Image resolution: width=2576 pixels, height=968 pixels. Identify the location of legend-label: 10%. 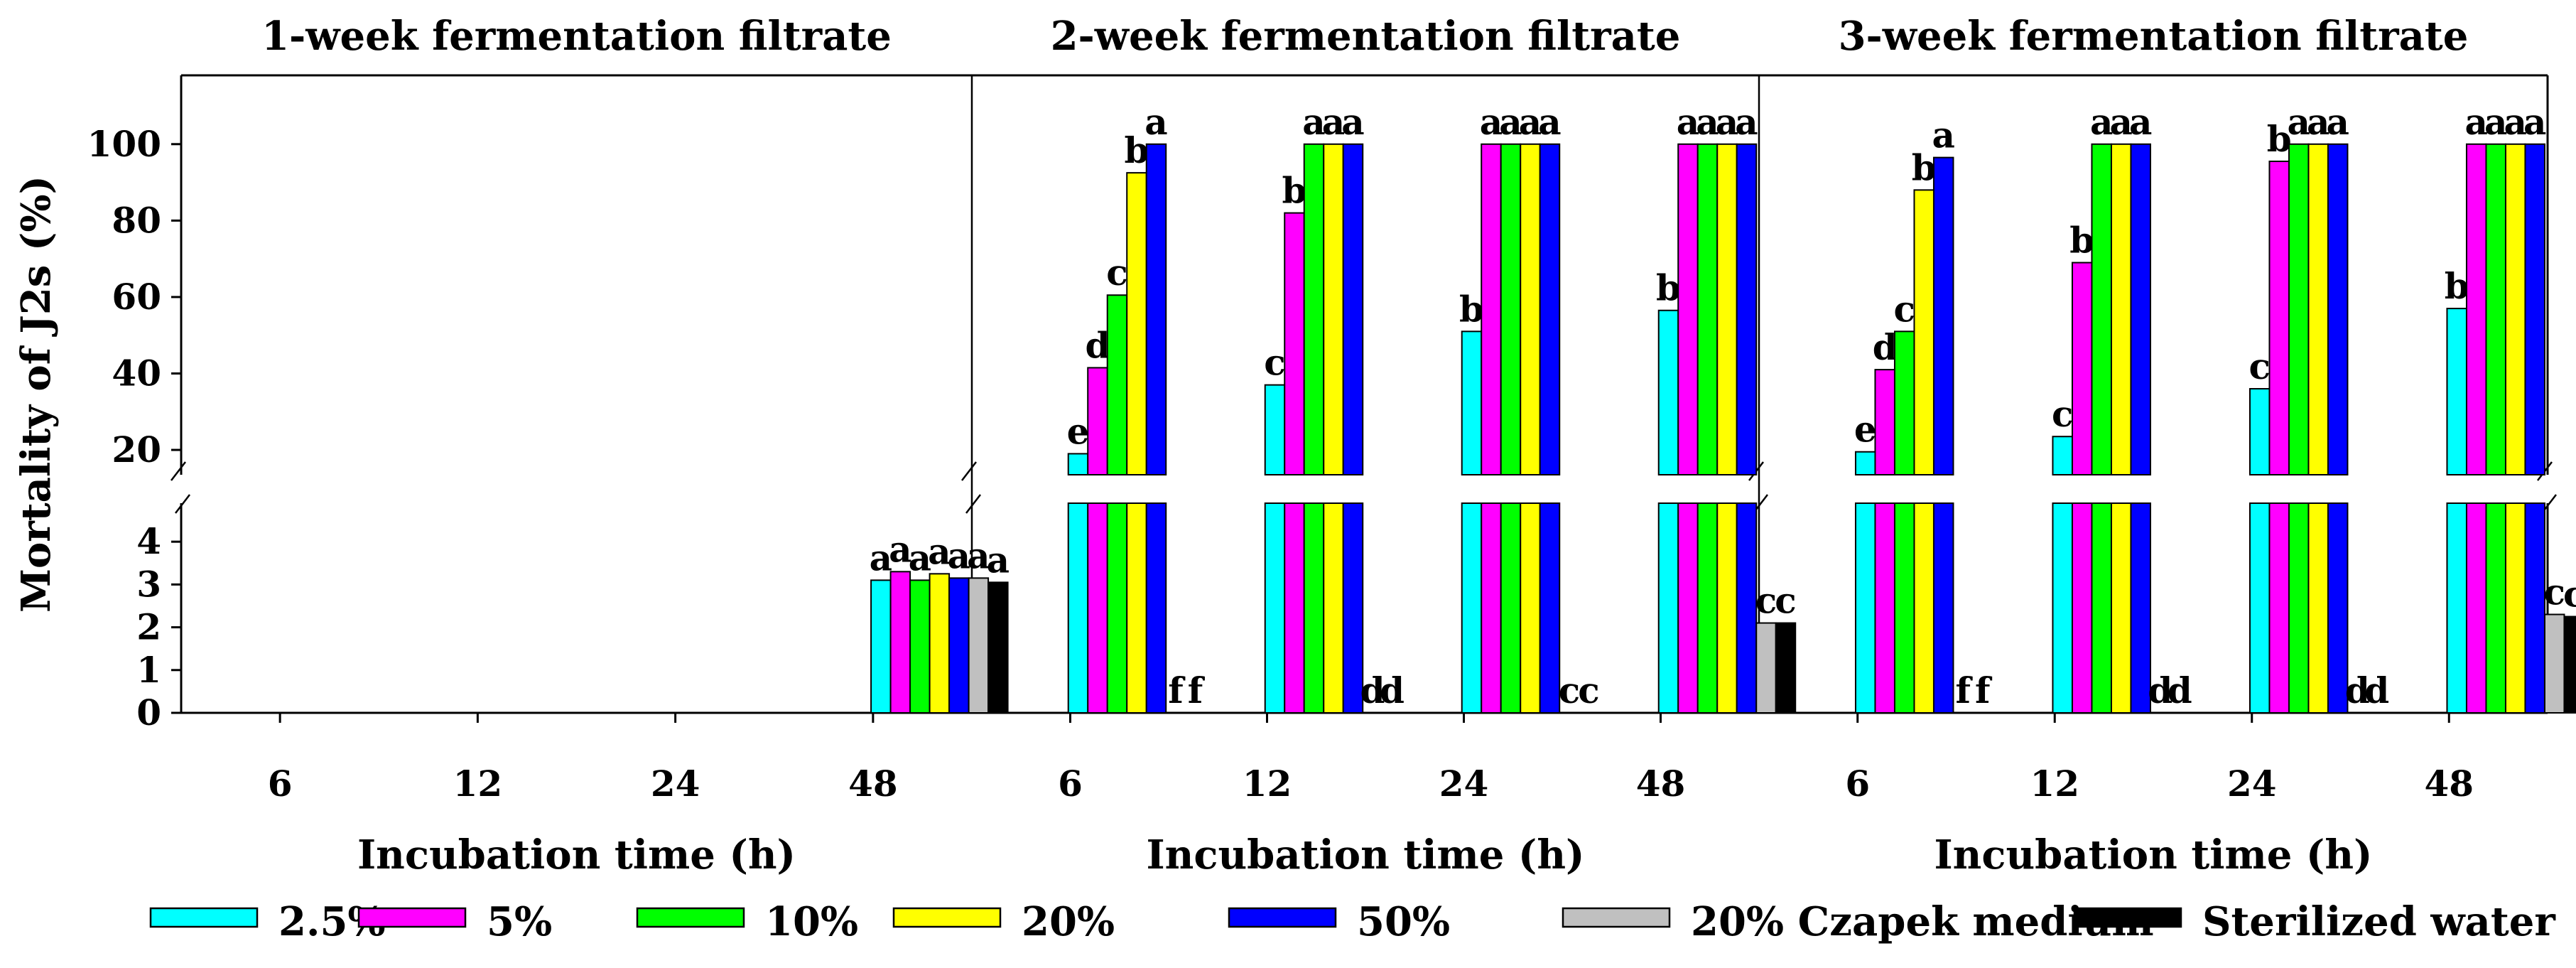
(811, 921).